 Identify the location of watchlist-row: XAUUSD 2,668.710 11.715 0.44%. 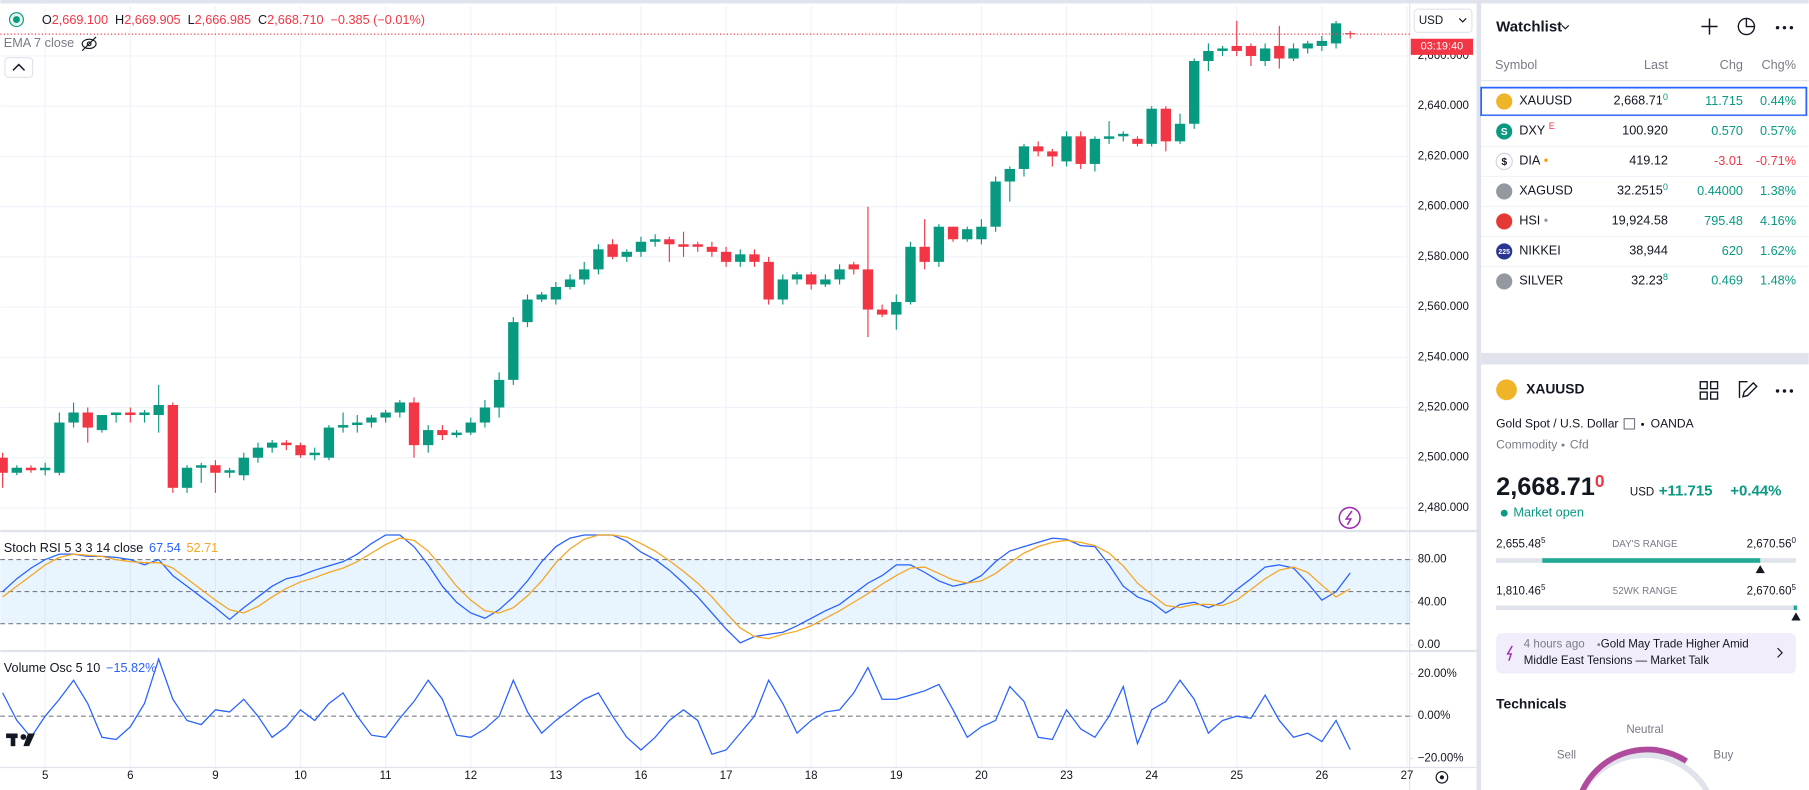
(1644, 101).